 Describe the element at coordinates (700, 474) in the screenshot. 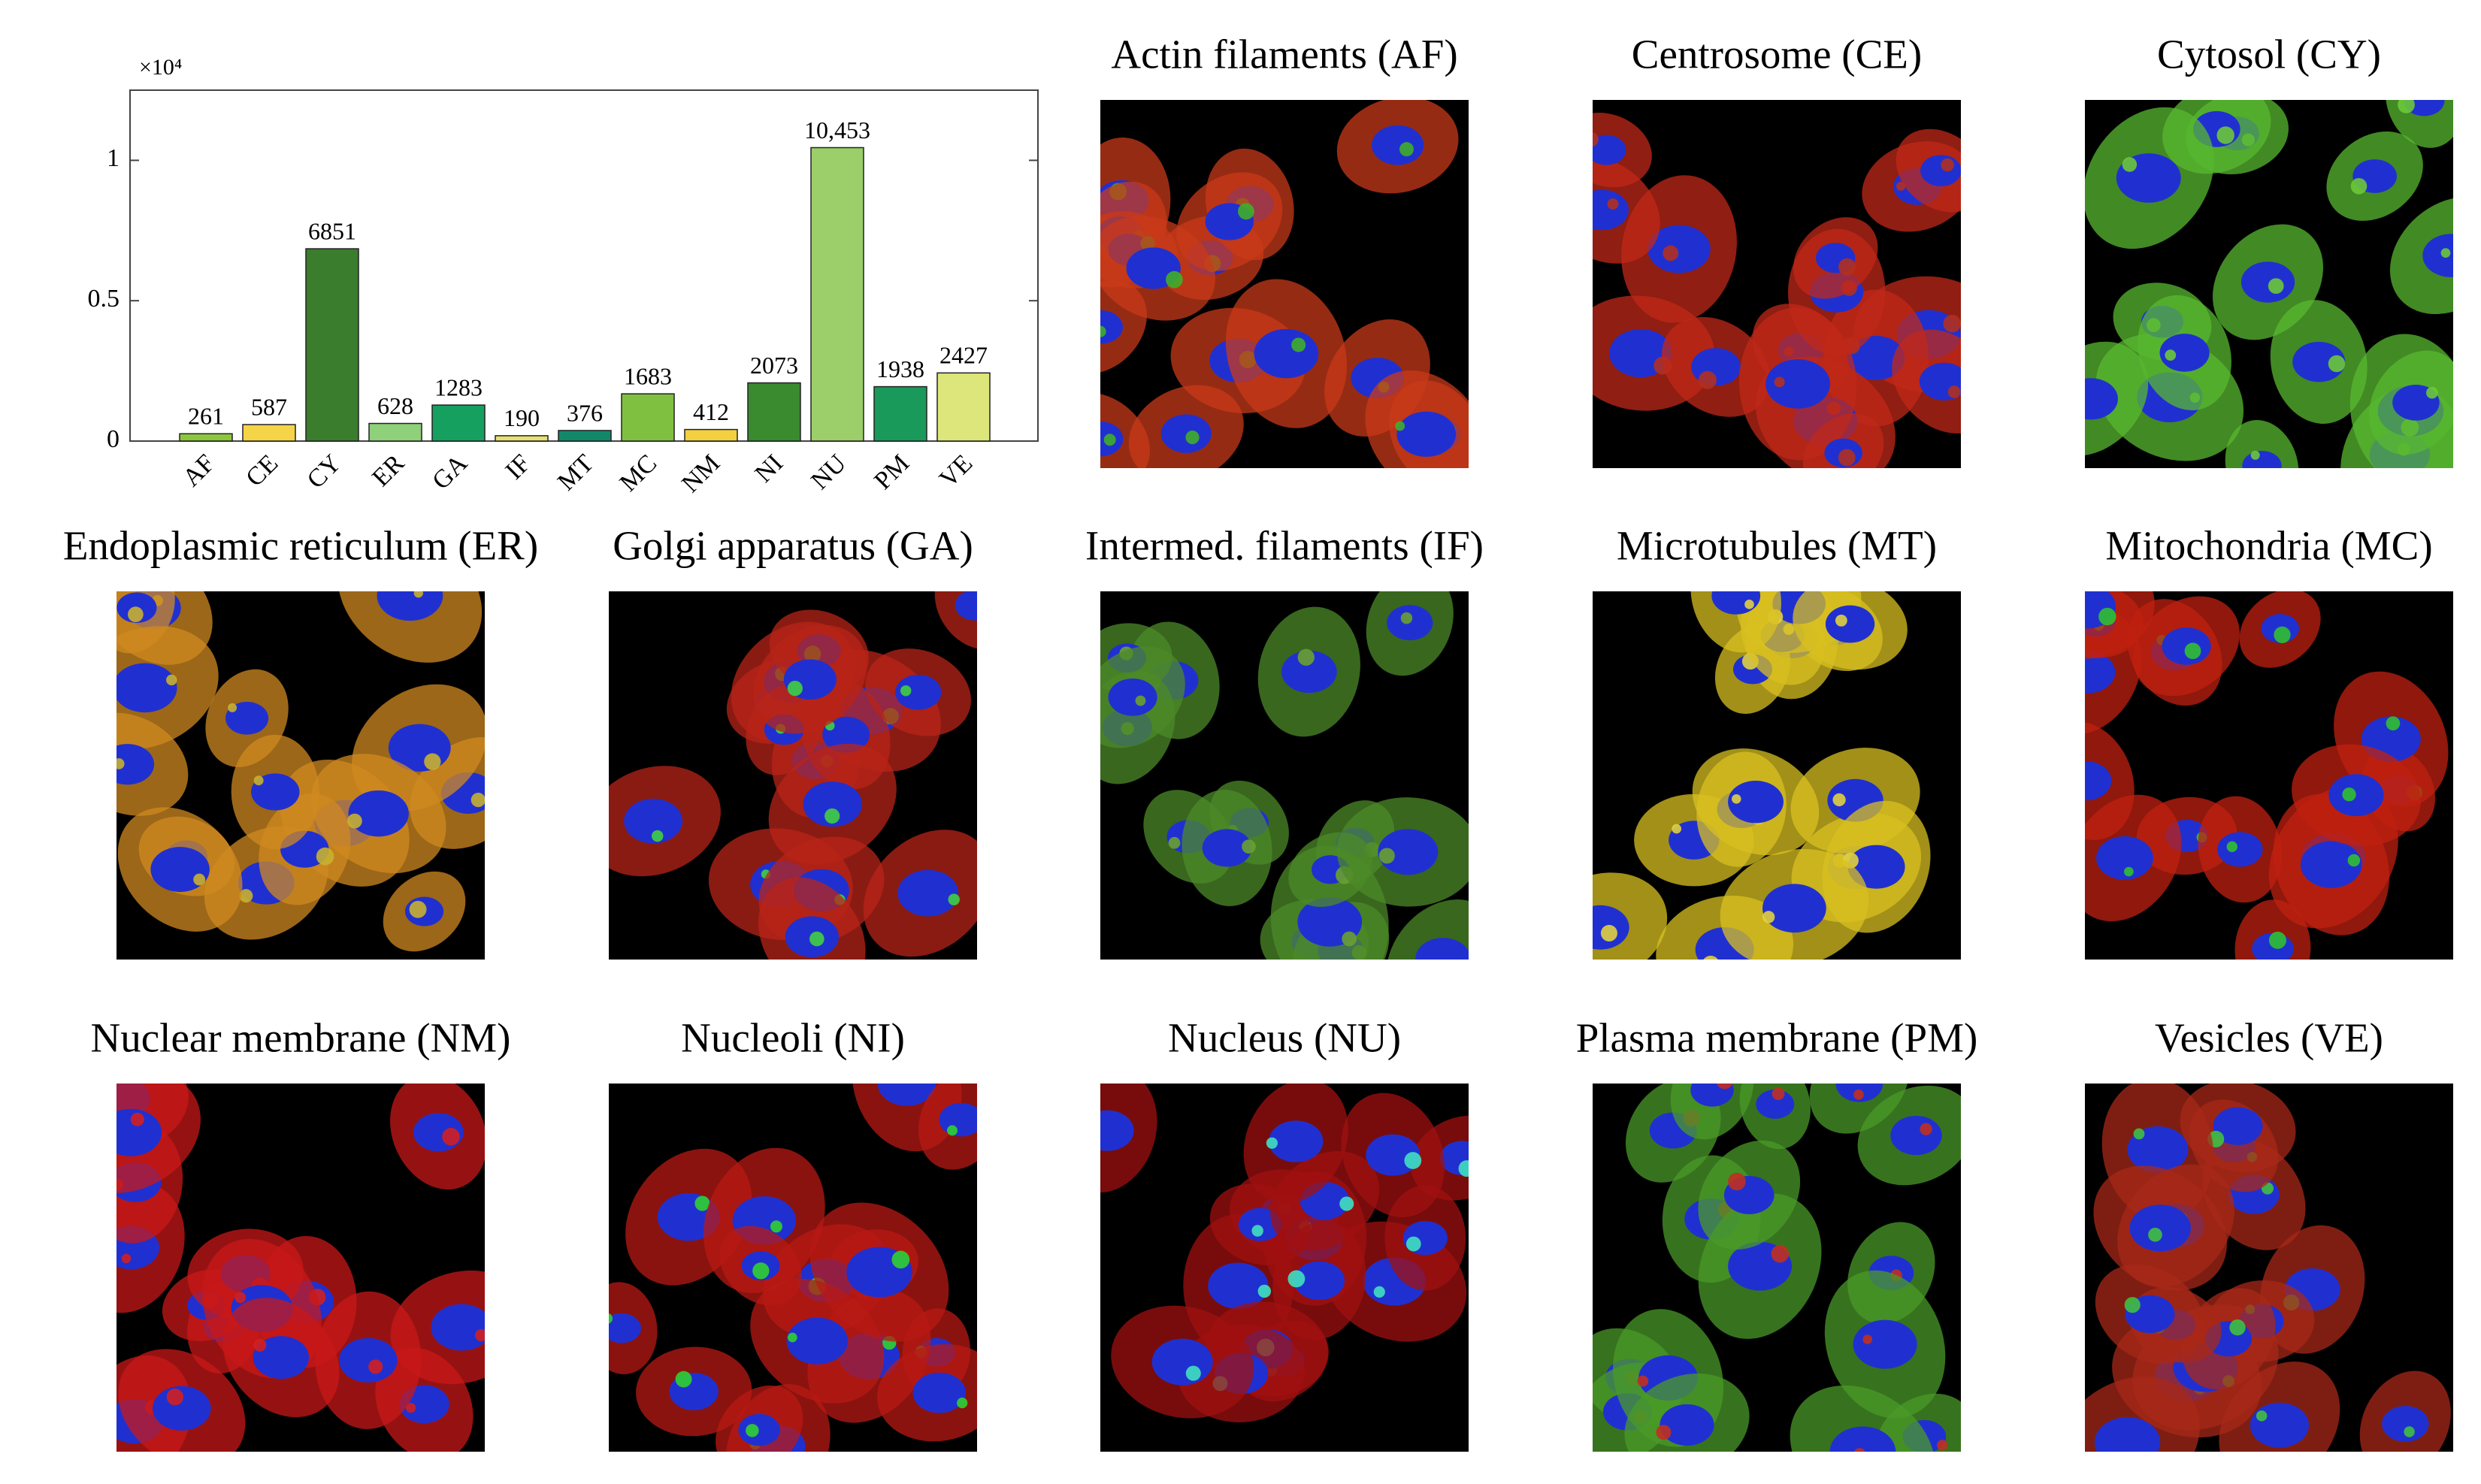

I see `x-tick-label: NM` at that location.